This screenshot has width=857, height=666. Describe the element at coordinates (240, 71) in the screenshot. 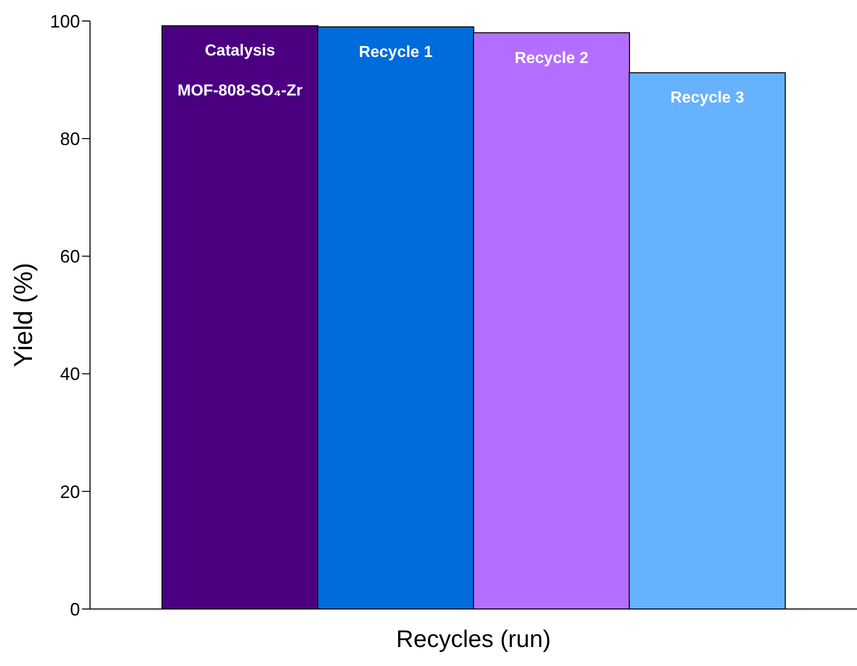

I see `category-label: Catalysis MOF-808-SO₄-Zr` at that location.